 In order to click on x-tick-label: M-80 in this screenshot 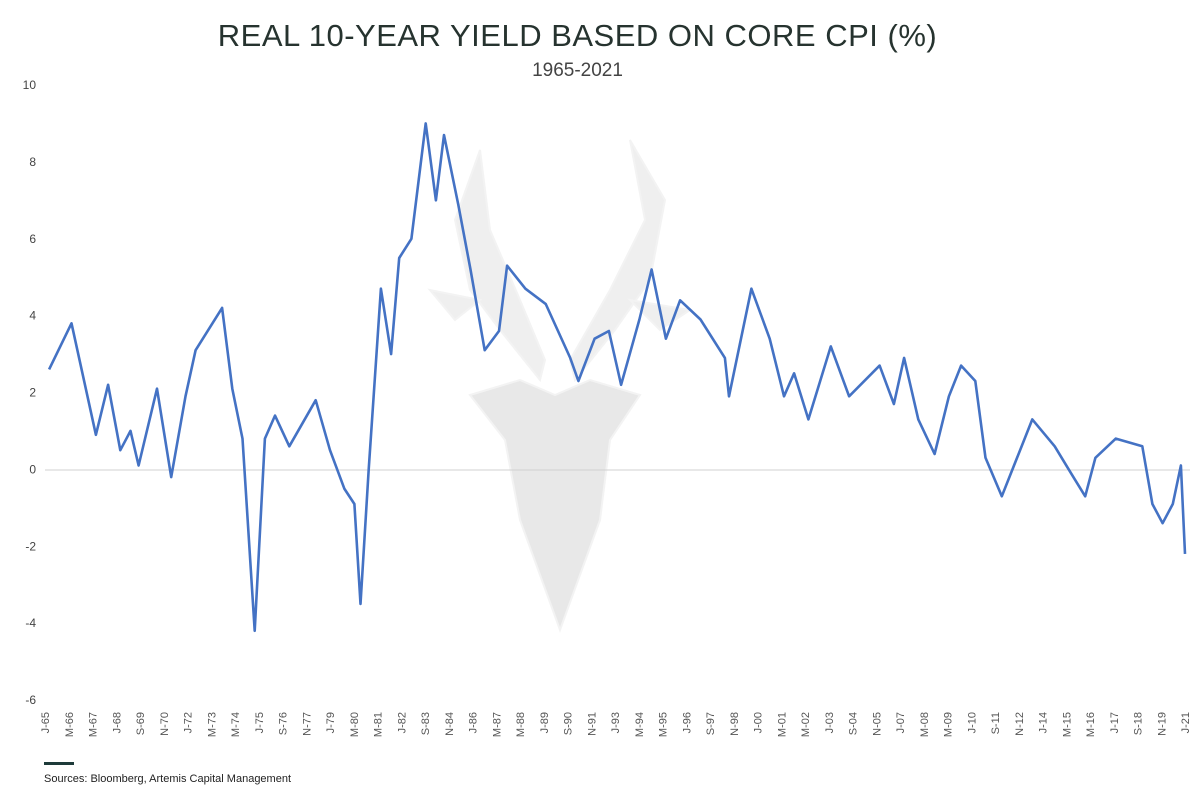, I will do `click(355, 724)`.